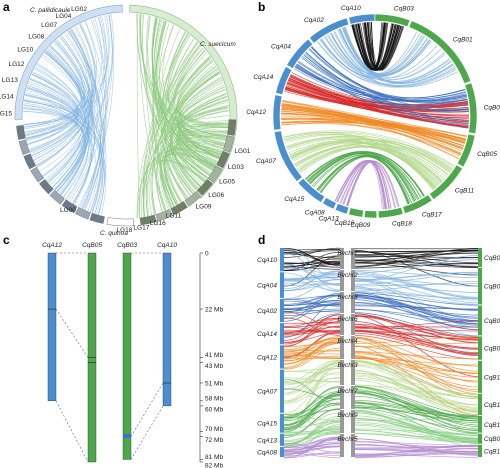  What do you see at coordinates (64, 16) in the screenshot?
I see `lg-label: LG04` at bounding box center [64, 16].